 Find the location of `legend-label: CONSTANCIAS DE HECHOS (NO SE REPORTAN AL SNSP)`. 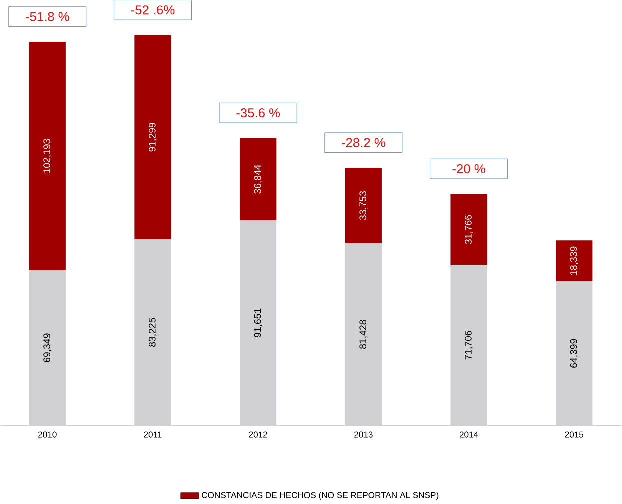

legend-label: CONSTANCIAS DE HECHOS (NO SE REPORTAN AL SNSP) is located at coordinates (320, 496).